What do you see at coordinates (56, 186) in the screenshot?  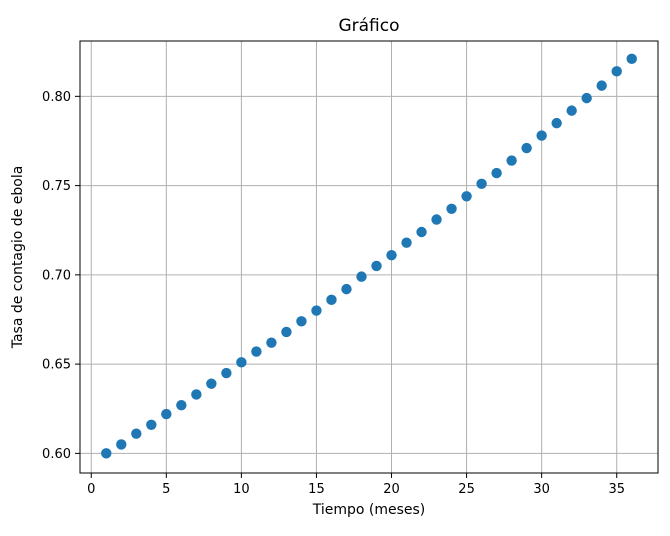 I see `y-tick-label: 0.75` at bounding box center [56, 186].